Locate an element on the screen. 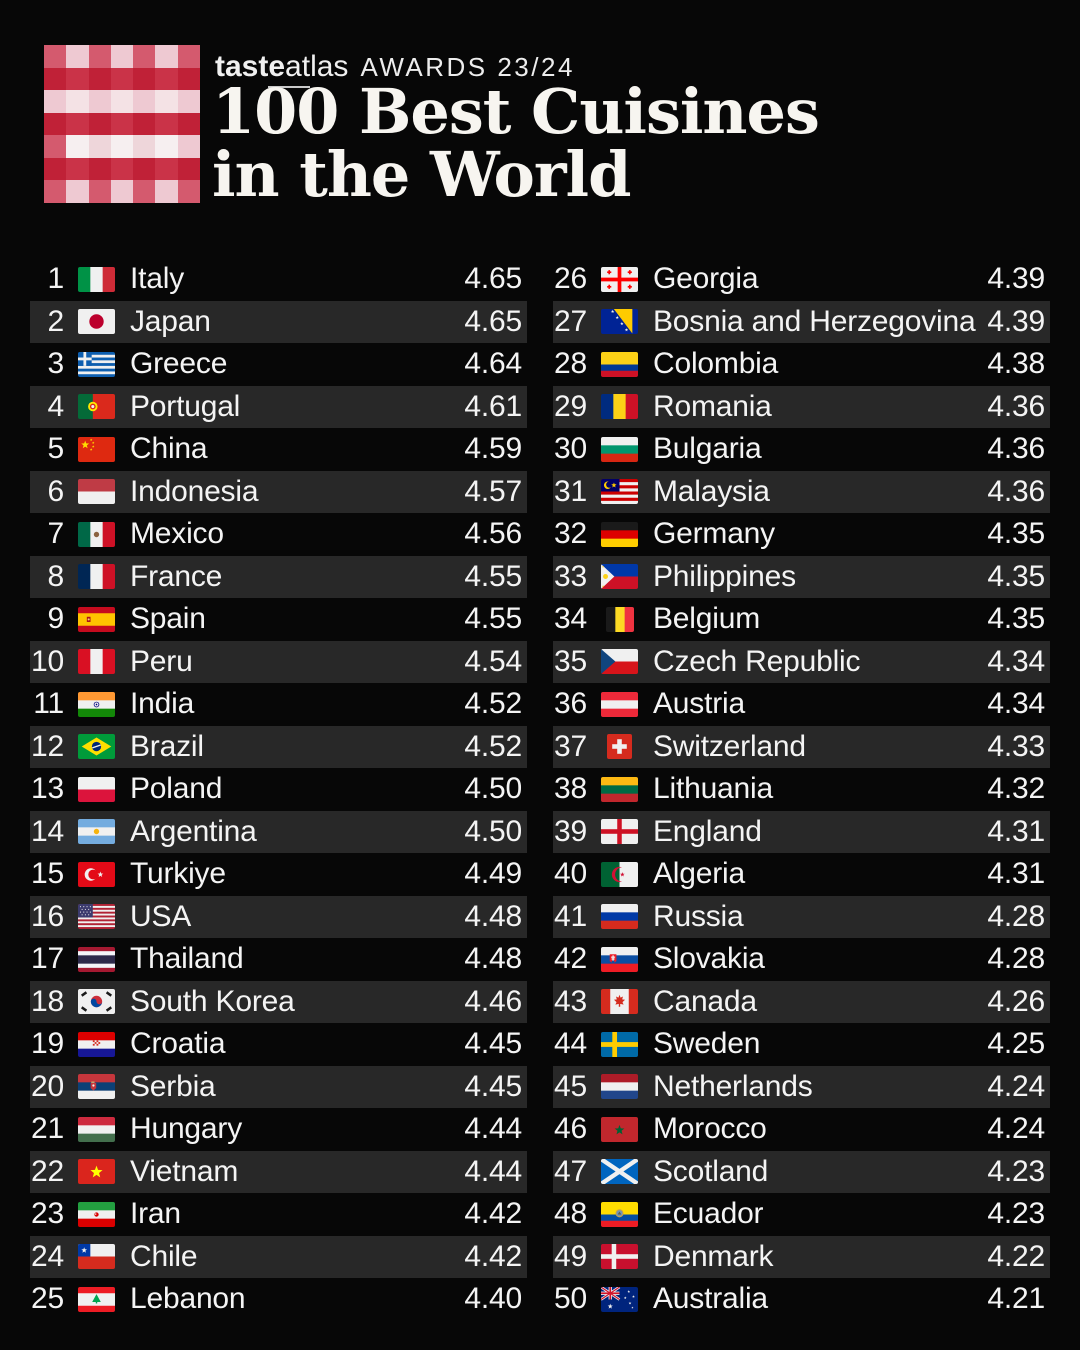 The image size is (1080, 1350). list-item: 4 Portugal 4.61 is located at coordinates (278, 406).